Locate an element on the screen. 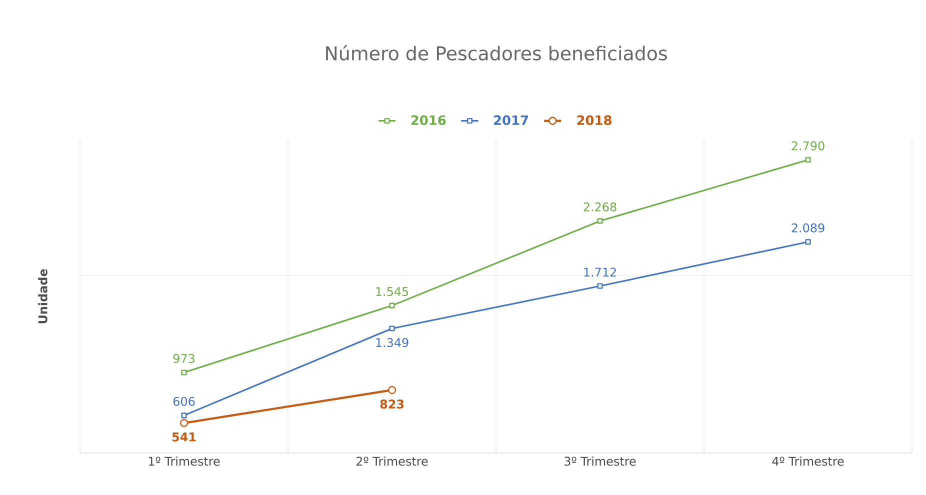 The image size is (926, 495). legend-label: 2016 is located at coordinates (428, 120).